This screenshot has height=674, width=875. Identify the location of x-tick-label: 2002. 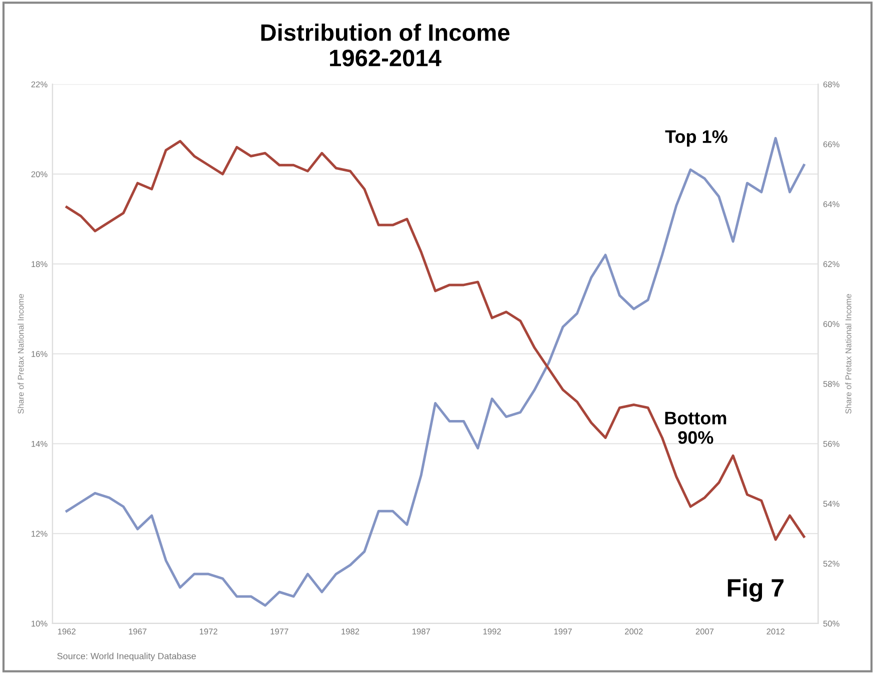
(633, 631).